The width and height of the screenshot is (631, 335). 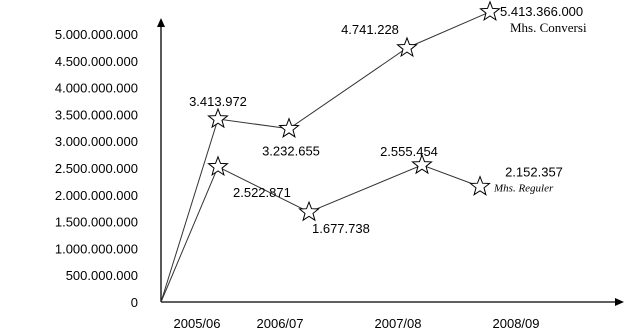 I want to click on y-tick-label: 4.000.000.000, so click(x=96, y=88).